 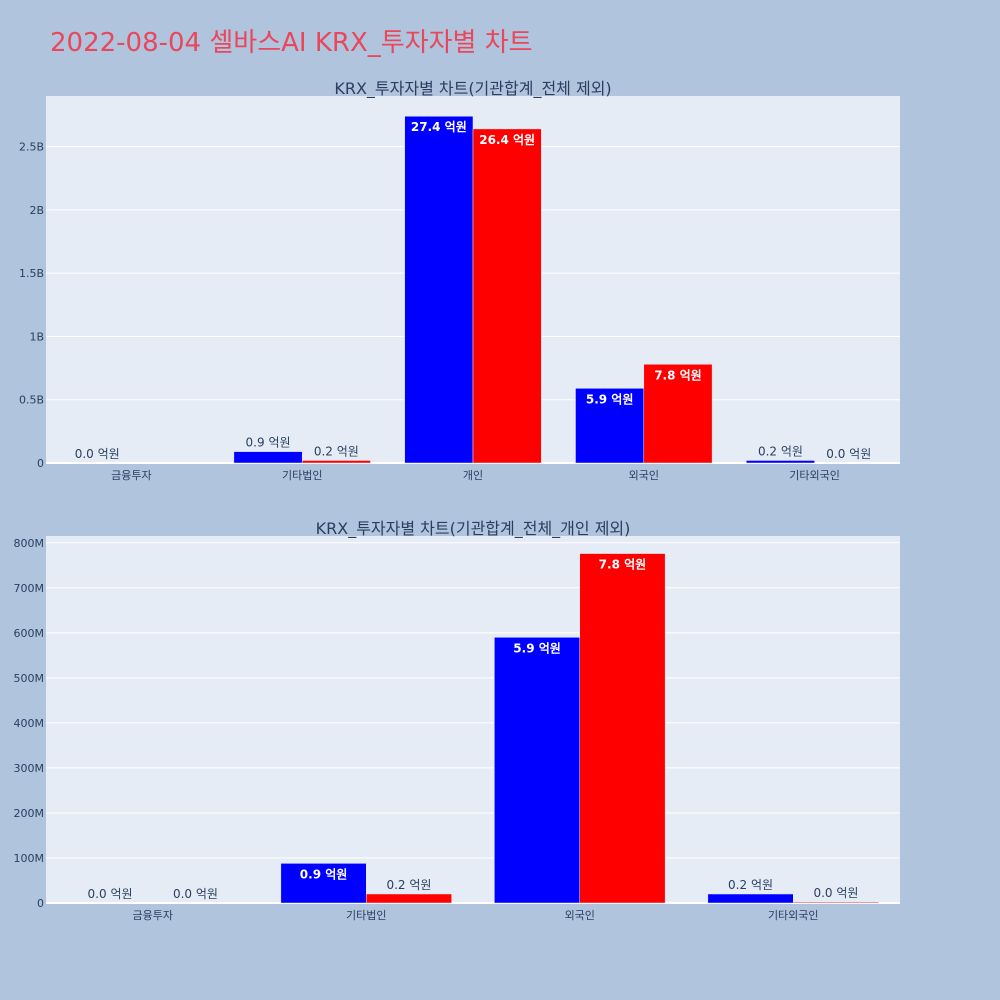 What do you see at coordinates (507, 140) in the screenshot?
I see `bar-value-label: 26.4 억원` at bounding box center [507, 140].